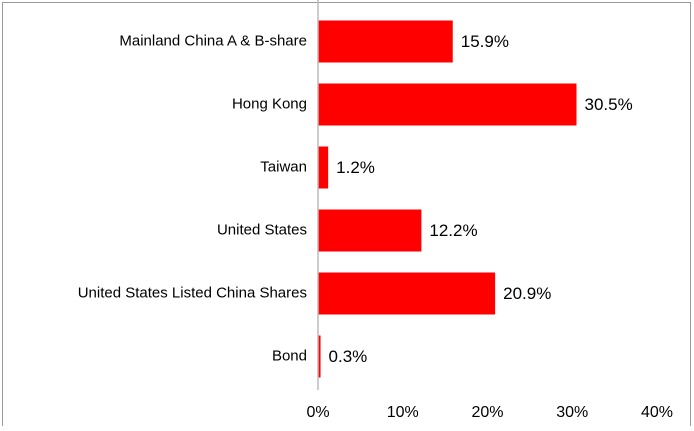 The image size is (694, 431). Describe the element at coordinates (657, 412) in the screenshot. I see `x-tick-label: 40%` at that location.